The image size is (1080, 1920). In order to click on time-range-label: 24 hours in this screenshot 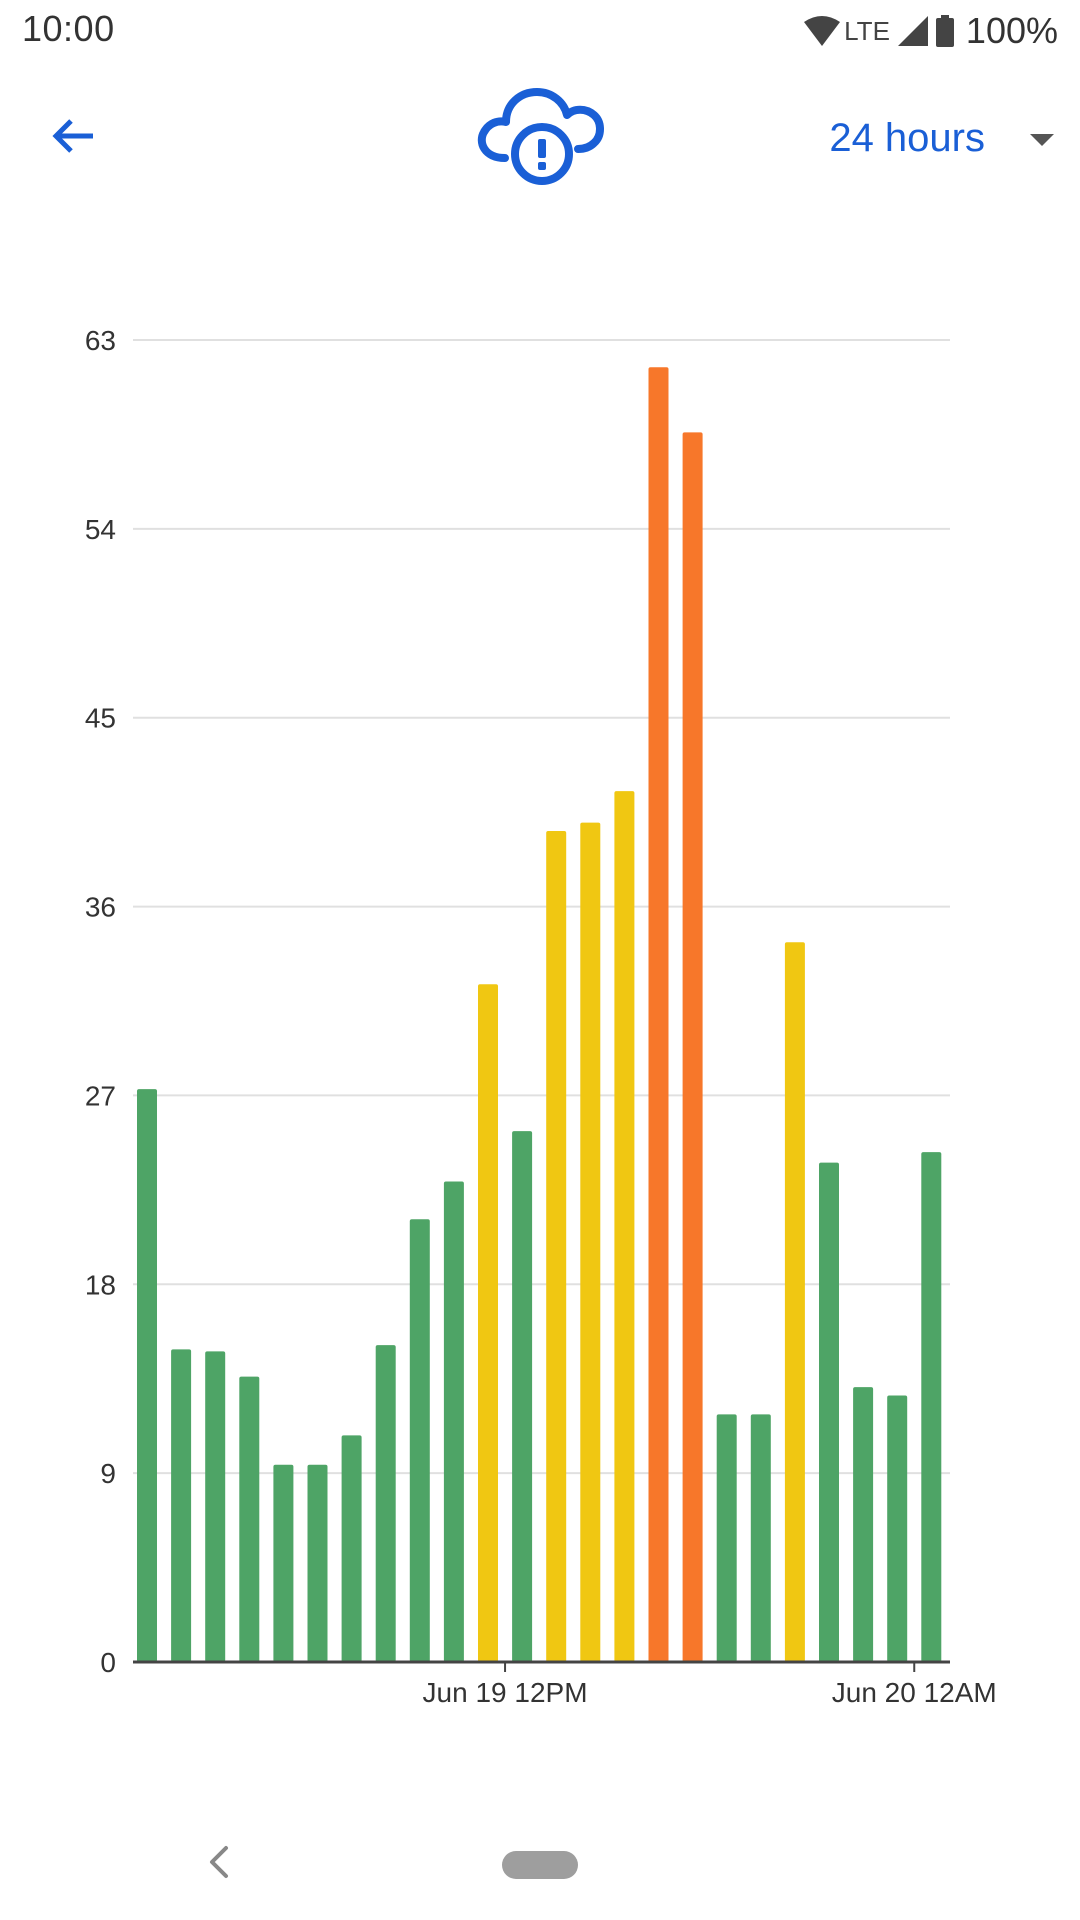, I will do `click(907, 138)`.